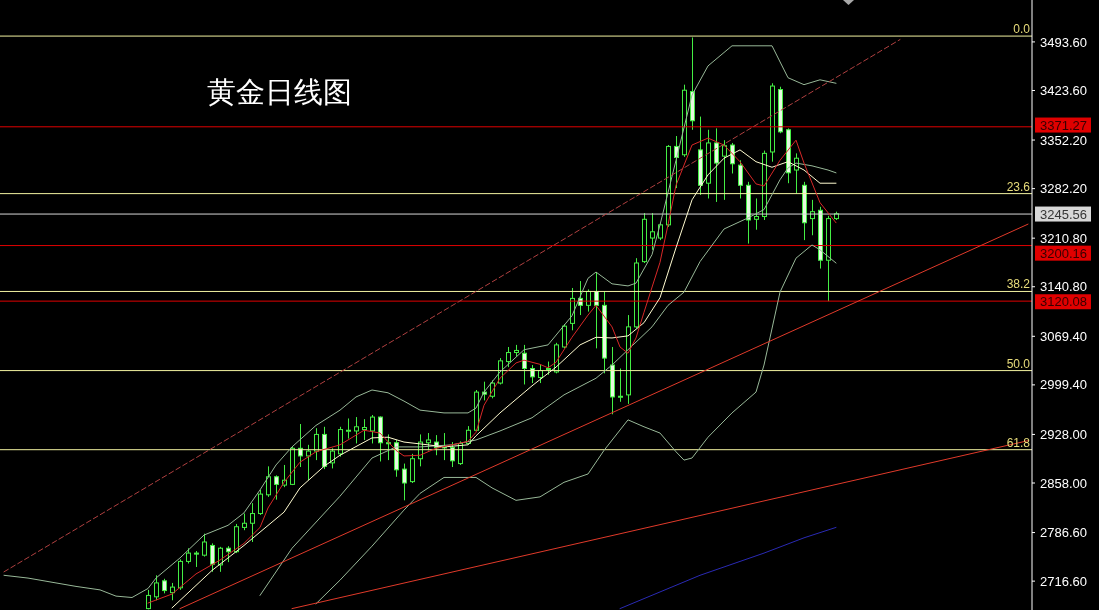 This screenshot has height=610, width=1099. What do you see at coordinates (1063, 533) in the screenshot?
I see `y-tick-label: 2786.60` at bounding box center [1063, 533].